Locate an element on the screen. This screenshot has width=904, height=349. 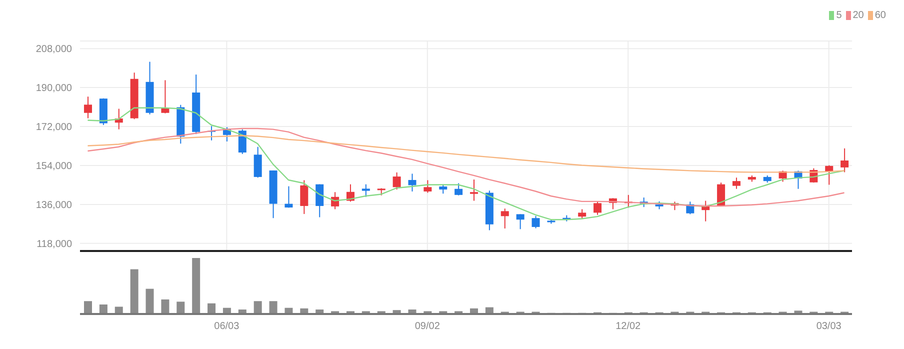
x-tick-label: 12/02 is located at coordinates (629, 326).